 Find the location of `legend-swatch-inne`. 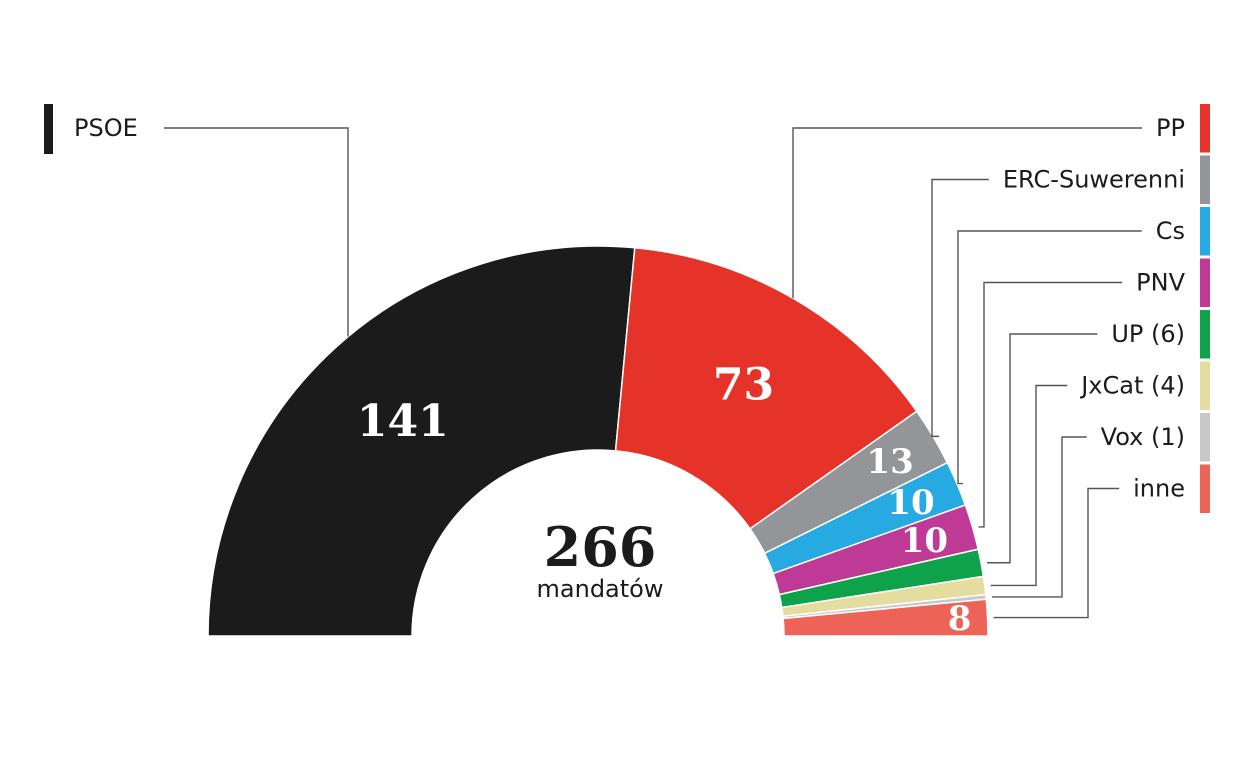

legend-swatch-inne is located at coordinates (1205, 488).